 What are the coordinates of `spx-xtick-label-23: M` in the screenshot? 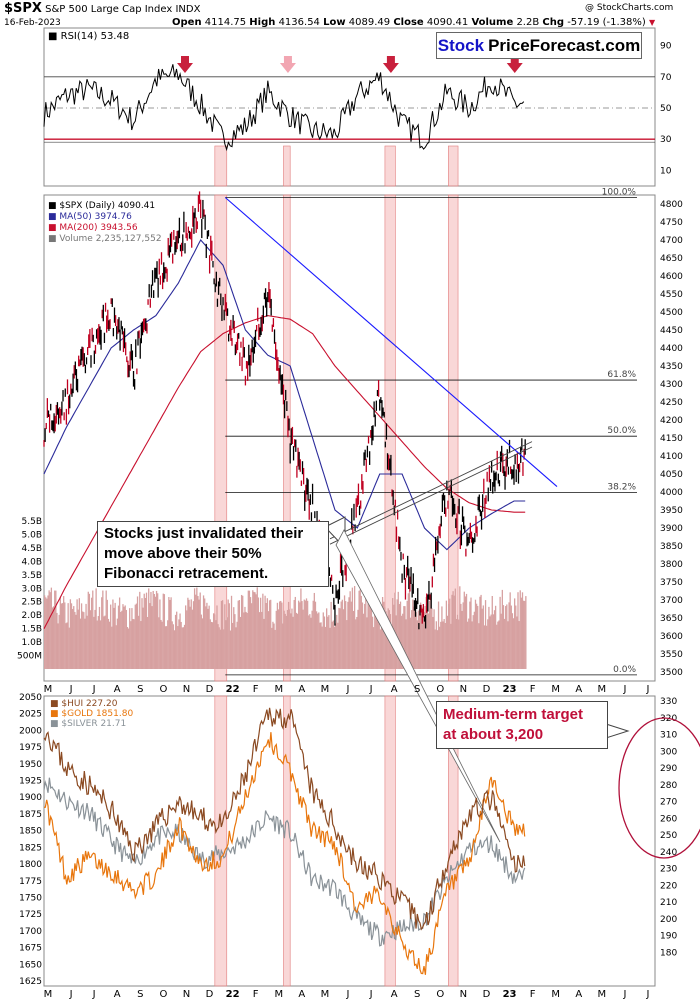 It's located at (555, 689).